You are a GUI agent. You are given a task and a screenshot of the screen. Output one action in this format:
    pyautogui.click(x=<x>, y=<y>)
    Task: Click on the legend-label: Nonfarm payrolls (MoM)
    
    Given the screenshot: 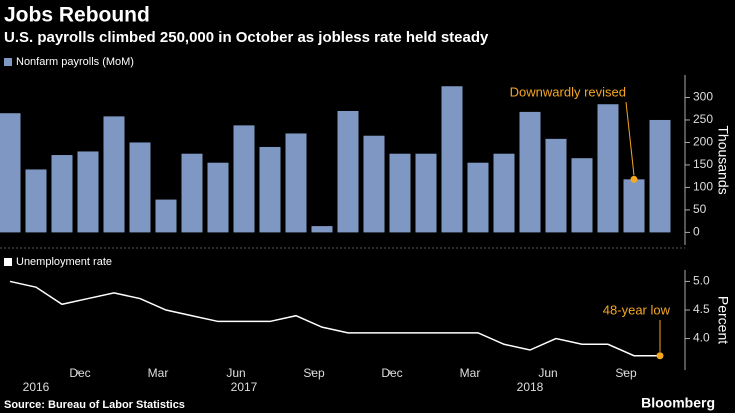 What is the action you would take?
    pyautogui.click(x=75, y=62)
    